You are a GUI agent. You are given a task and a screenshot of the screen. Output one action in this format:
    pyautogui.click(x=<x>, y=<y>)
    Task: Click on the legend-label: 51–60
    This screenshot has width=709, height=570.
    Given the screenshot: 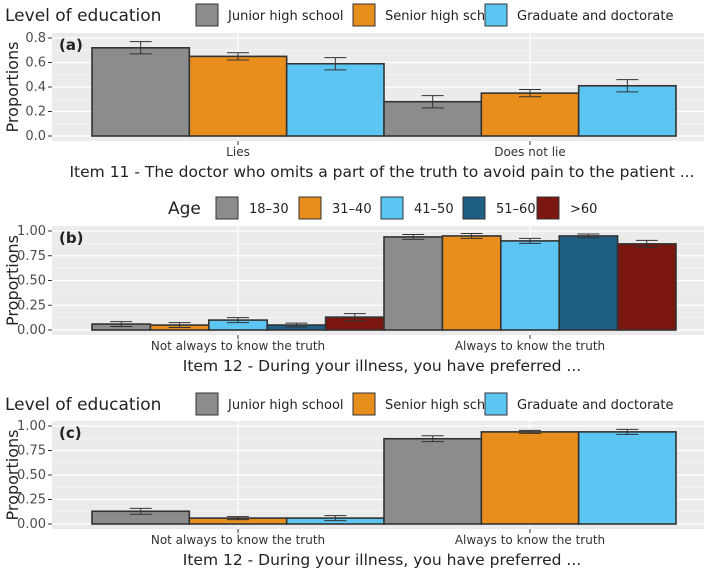 What is the action you would take?
    pyautogui.click(x=516, y=209)
    